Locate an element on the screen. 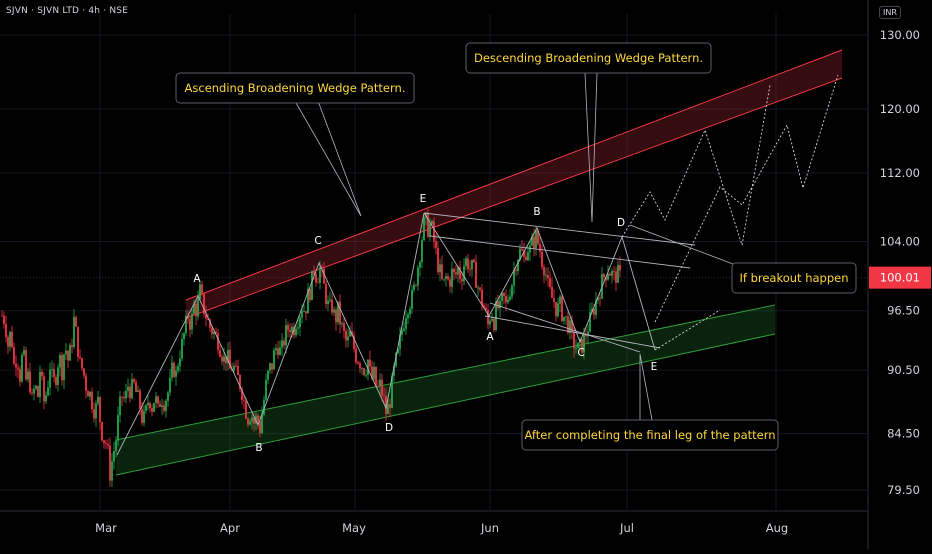  symbol-header: SJVN · SJVN LTD · 4h · NSE is located at coordinates (67, 11).